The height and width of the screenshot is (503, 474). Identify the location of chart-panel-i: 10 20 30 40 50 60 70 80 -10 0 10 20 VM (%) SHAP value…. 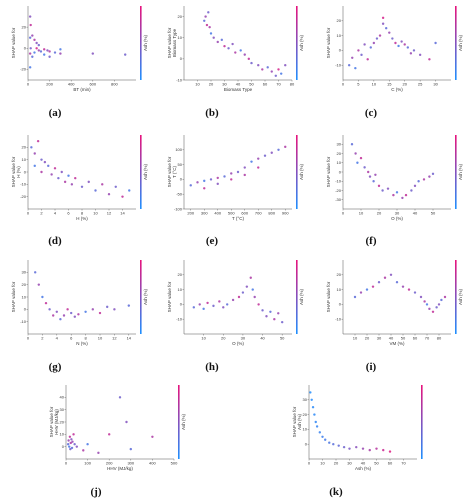
(396, 302).